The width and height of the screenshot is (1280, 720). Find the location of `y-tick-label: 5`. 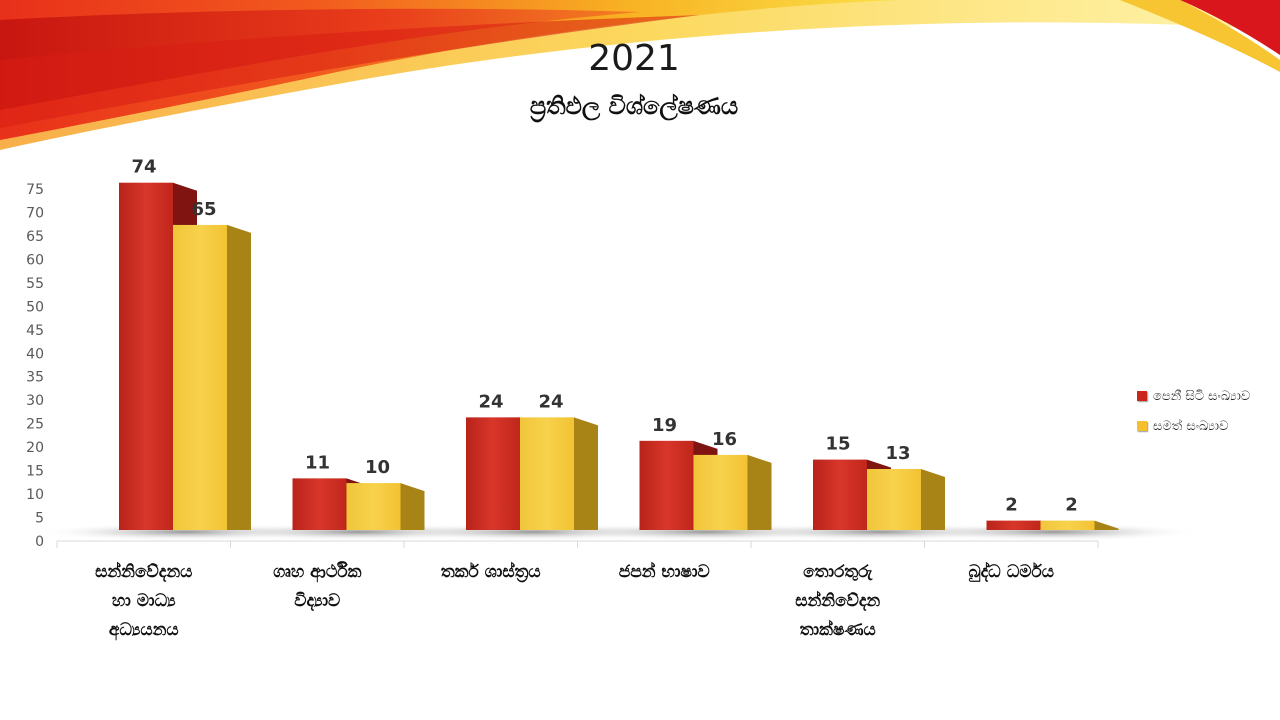

y-tick-label: 5 is located at coordinates (39, 519).